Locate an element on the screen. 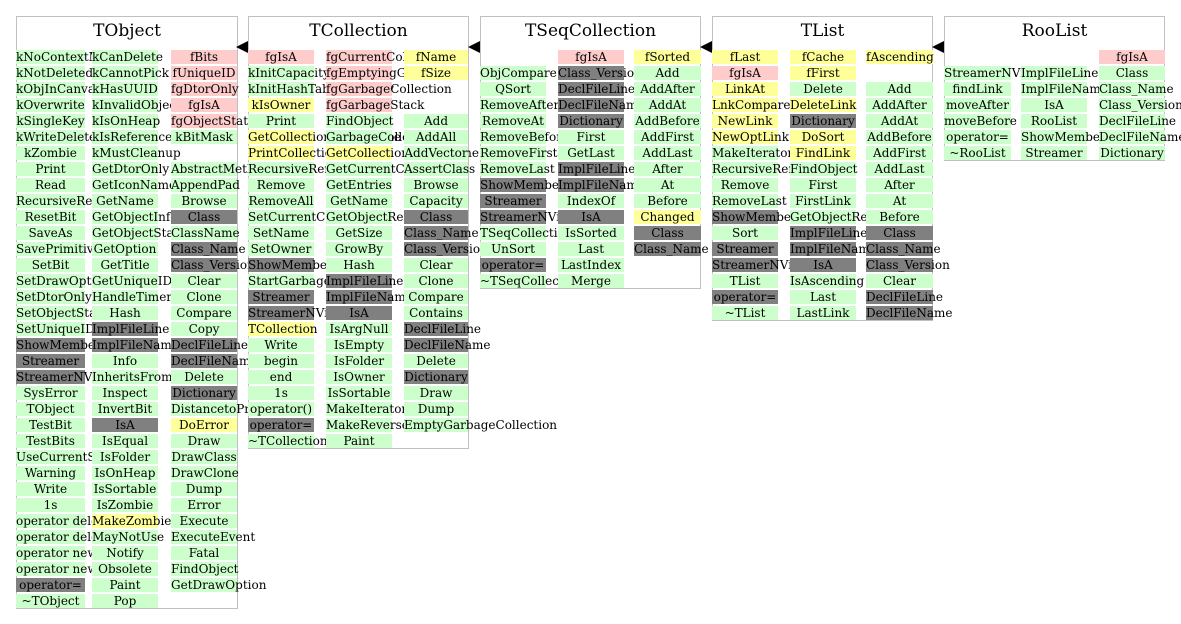 This screenshot has height=624, width=1181. member-cell: kIsOnHeap is located at coordinates (126, 121).